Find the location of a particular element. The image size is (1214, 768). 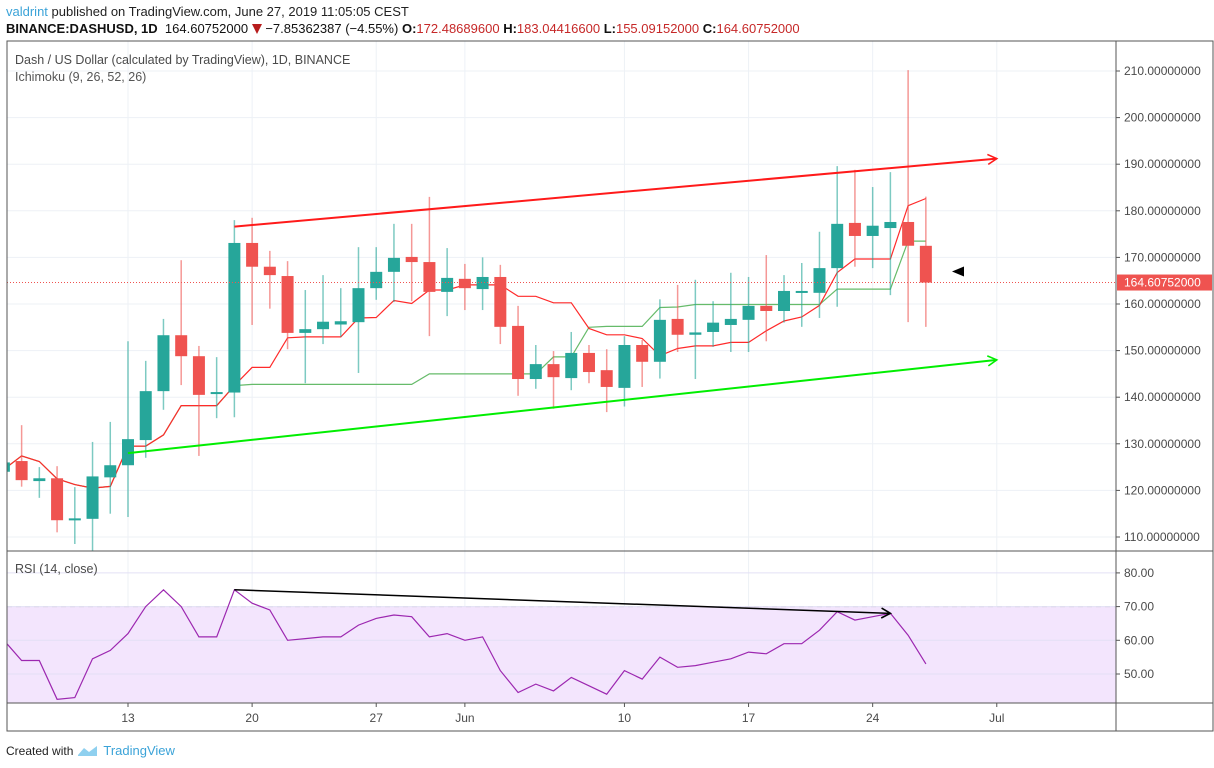

upper-trendline is located at coordinates (616, 190).